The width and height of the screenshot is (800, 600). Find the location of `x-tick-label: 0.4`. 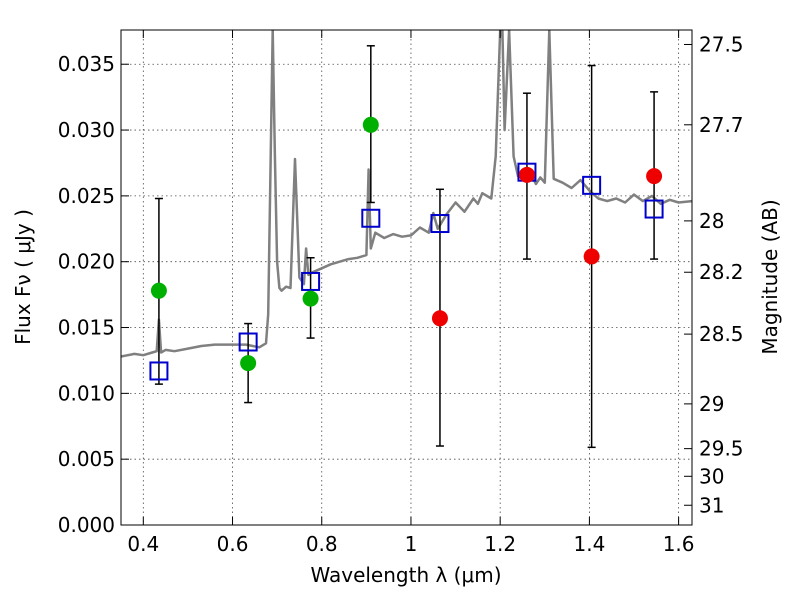

x-tick-label: 0.4 is located at coordinates (143, 544).